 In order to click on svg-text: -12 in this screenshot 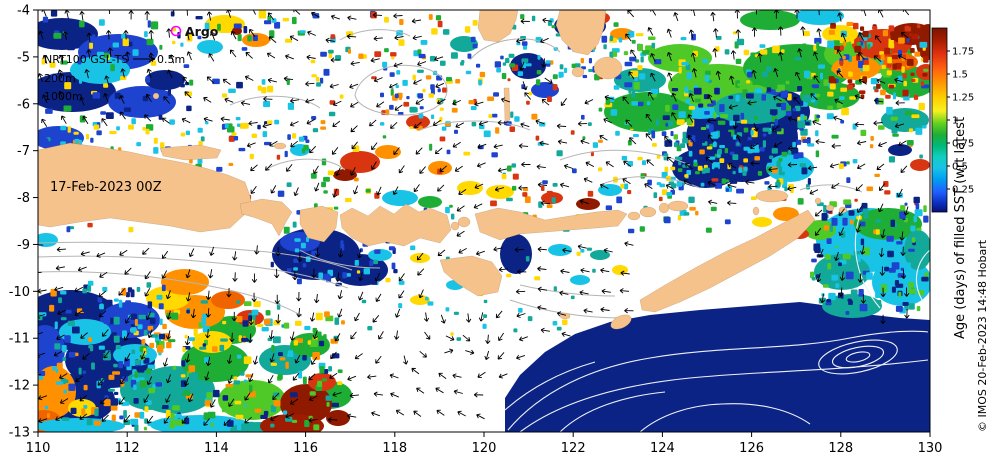, I will do `click(19, 386)`.